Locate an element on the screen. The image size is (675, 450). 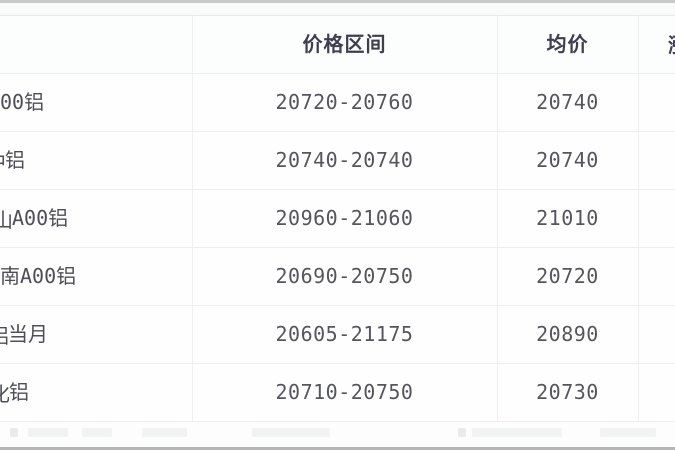
header-price-range: 价格区间 is located at coordinates (344, 44).